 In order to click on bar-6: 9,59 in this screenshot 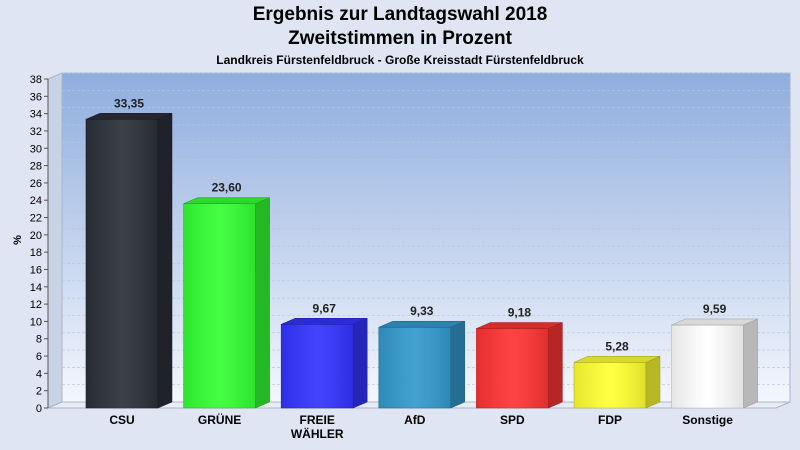, I will do `click(714, 355)`.